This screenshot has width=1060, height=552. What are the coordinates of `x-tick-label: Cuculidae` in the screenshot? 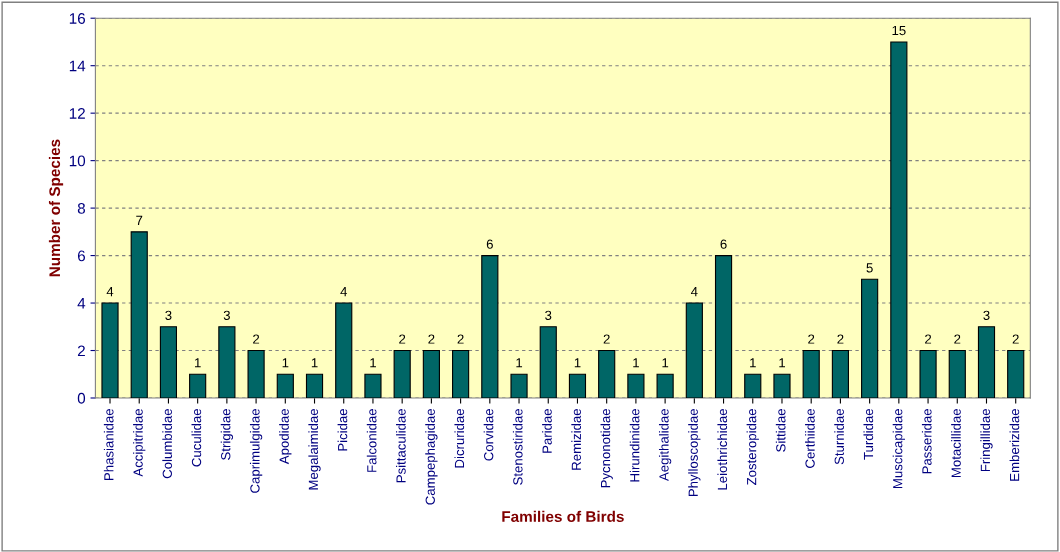 It's located at (196, 437).